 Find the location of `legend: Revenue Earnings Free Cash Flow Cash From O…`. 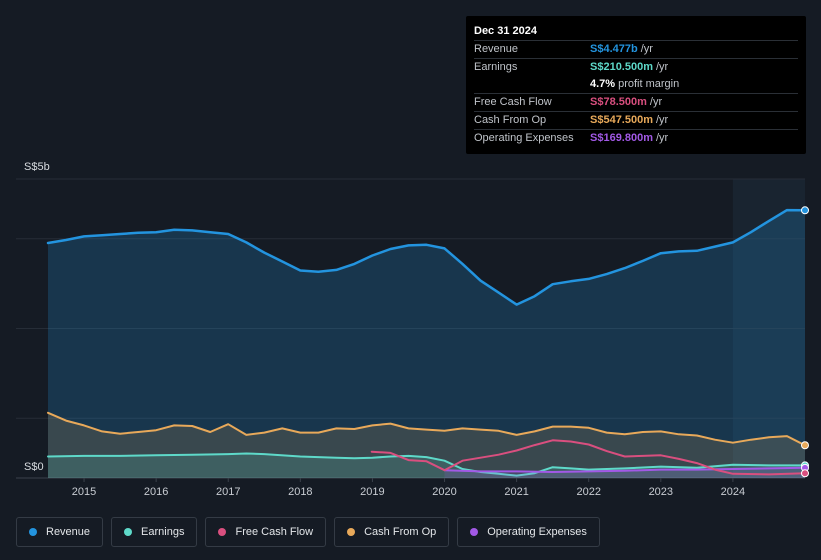

legend: Revenue Earnings Free Cash Flow Cash From O… is located at coordinates (312, 532).